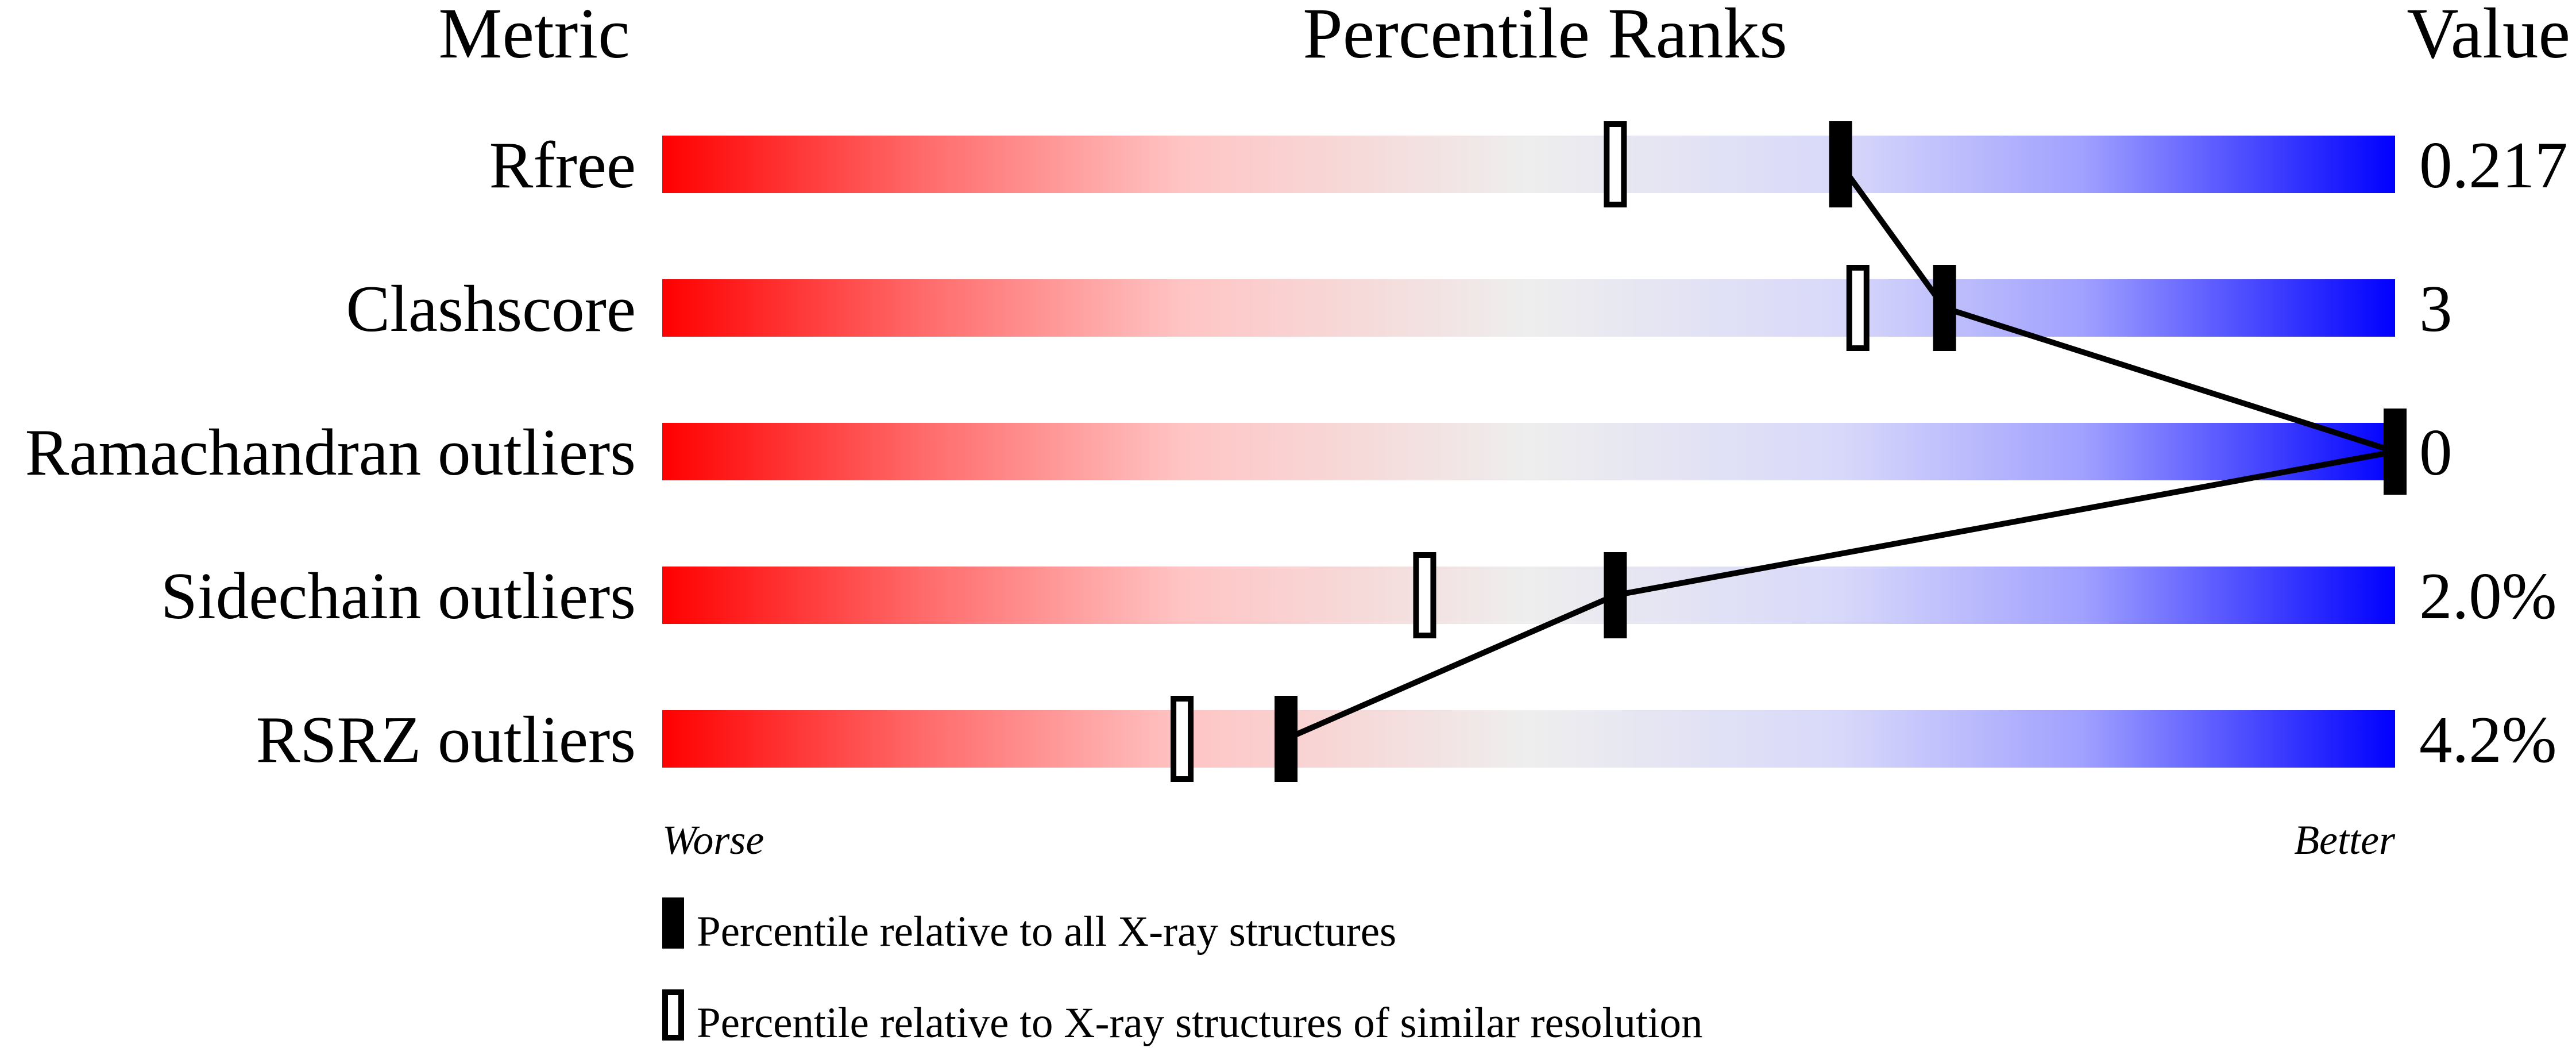 The width and height of the screenshot is (2576, 1048). I want to click on metric-value-clashscore: 3, so click(2436, 308).